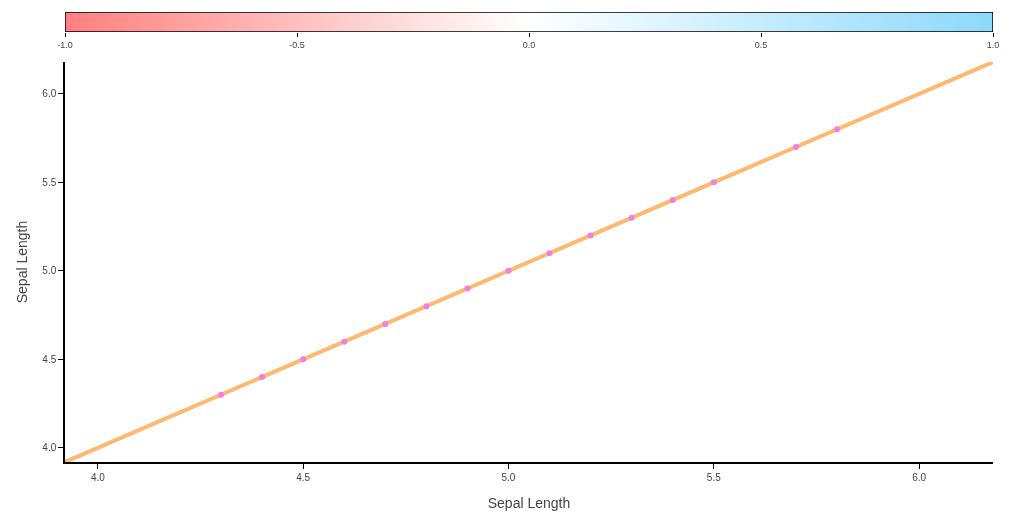 This screenshot has width=1009, height=511. I want to click on y-tick-label: 4.0, so click(49, 448).